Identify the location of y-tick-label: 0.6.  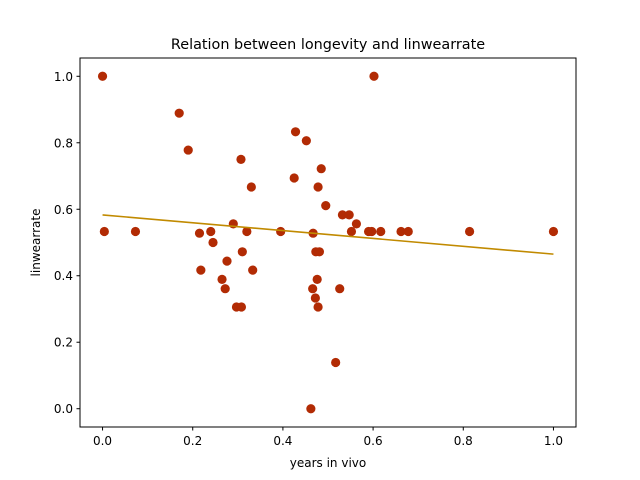
(63, 210).